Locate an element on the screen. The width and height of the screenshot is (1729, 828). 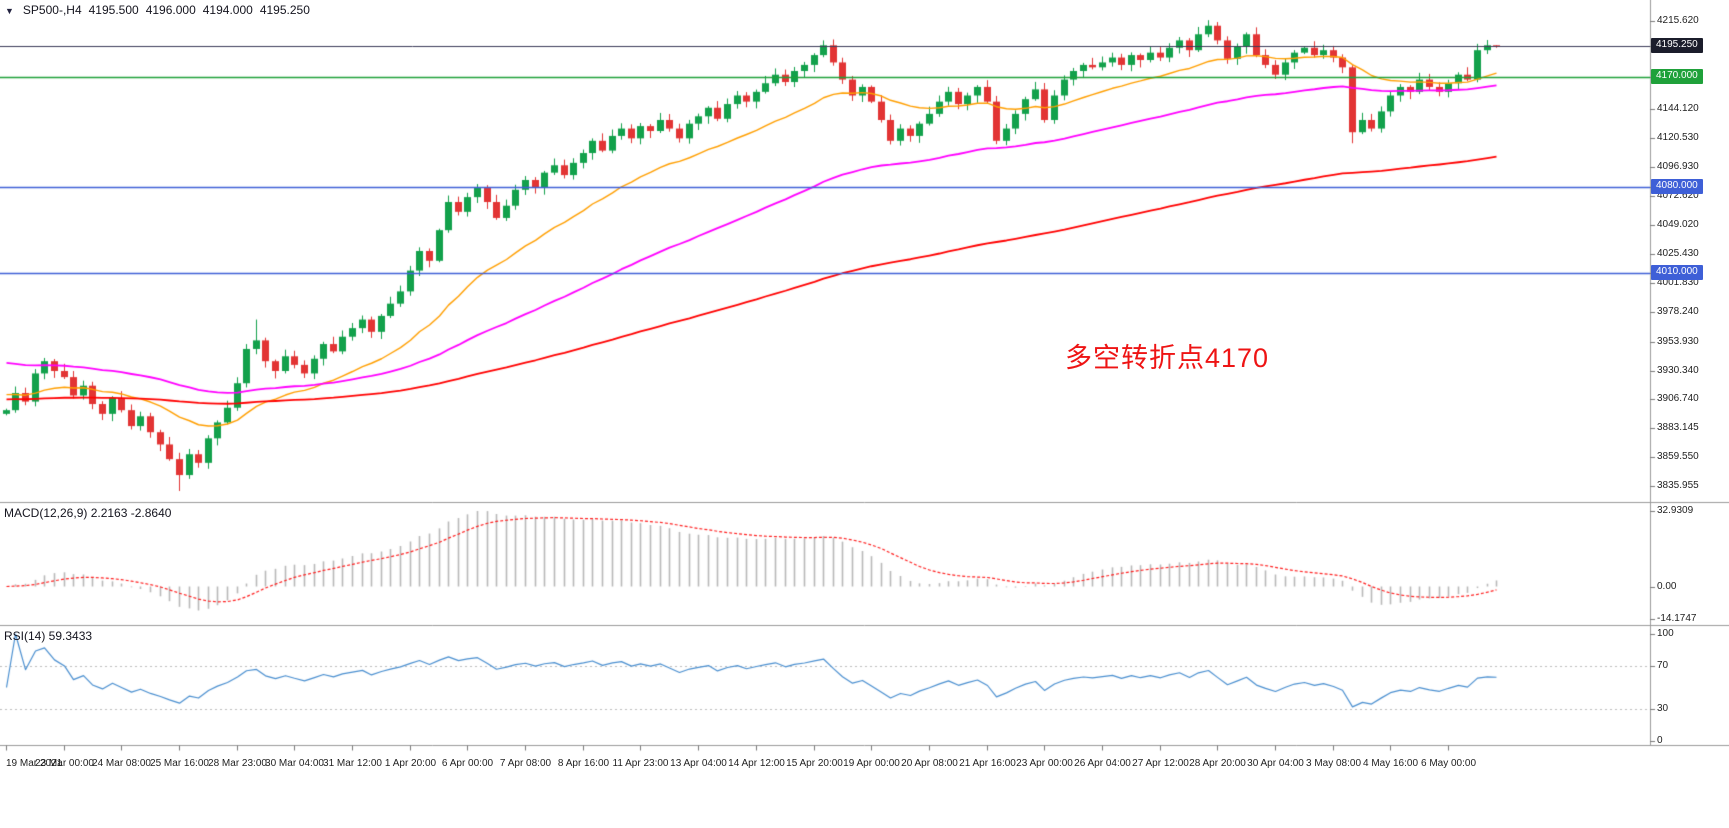
time-axis-label: 19 Apr 00:00 is located at coordinates (871, 763).